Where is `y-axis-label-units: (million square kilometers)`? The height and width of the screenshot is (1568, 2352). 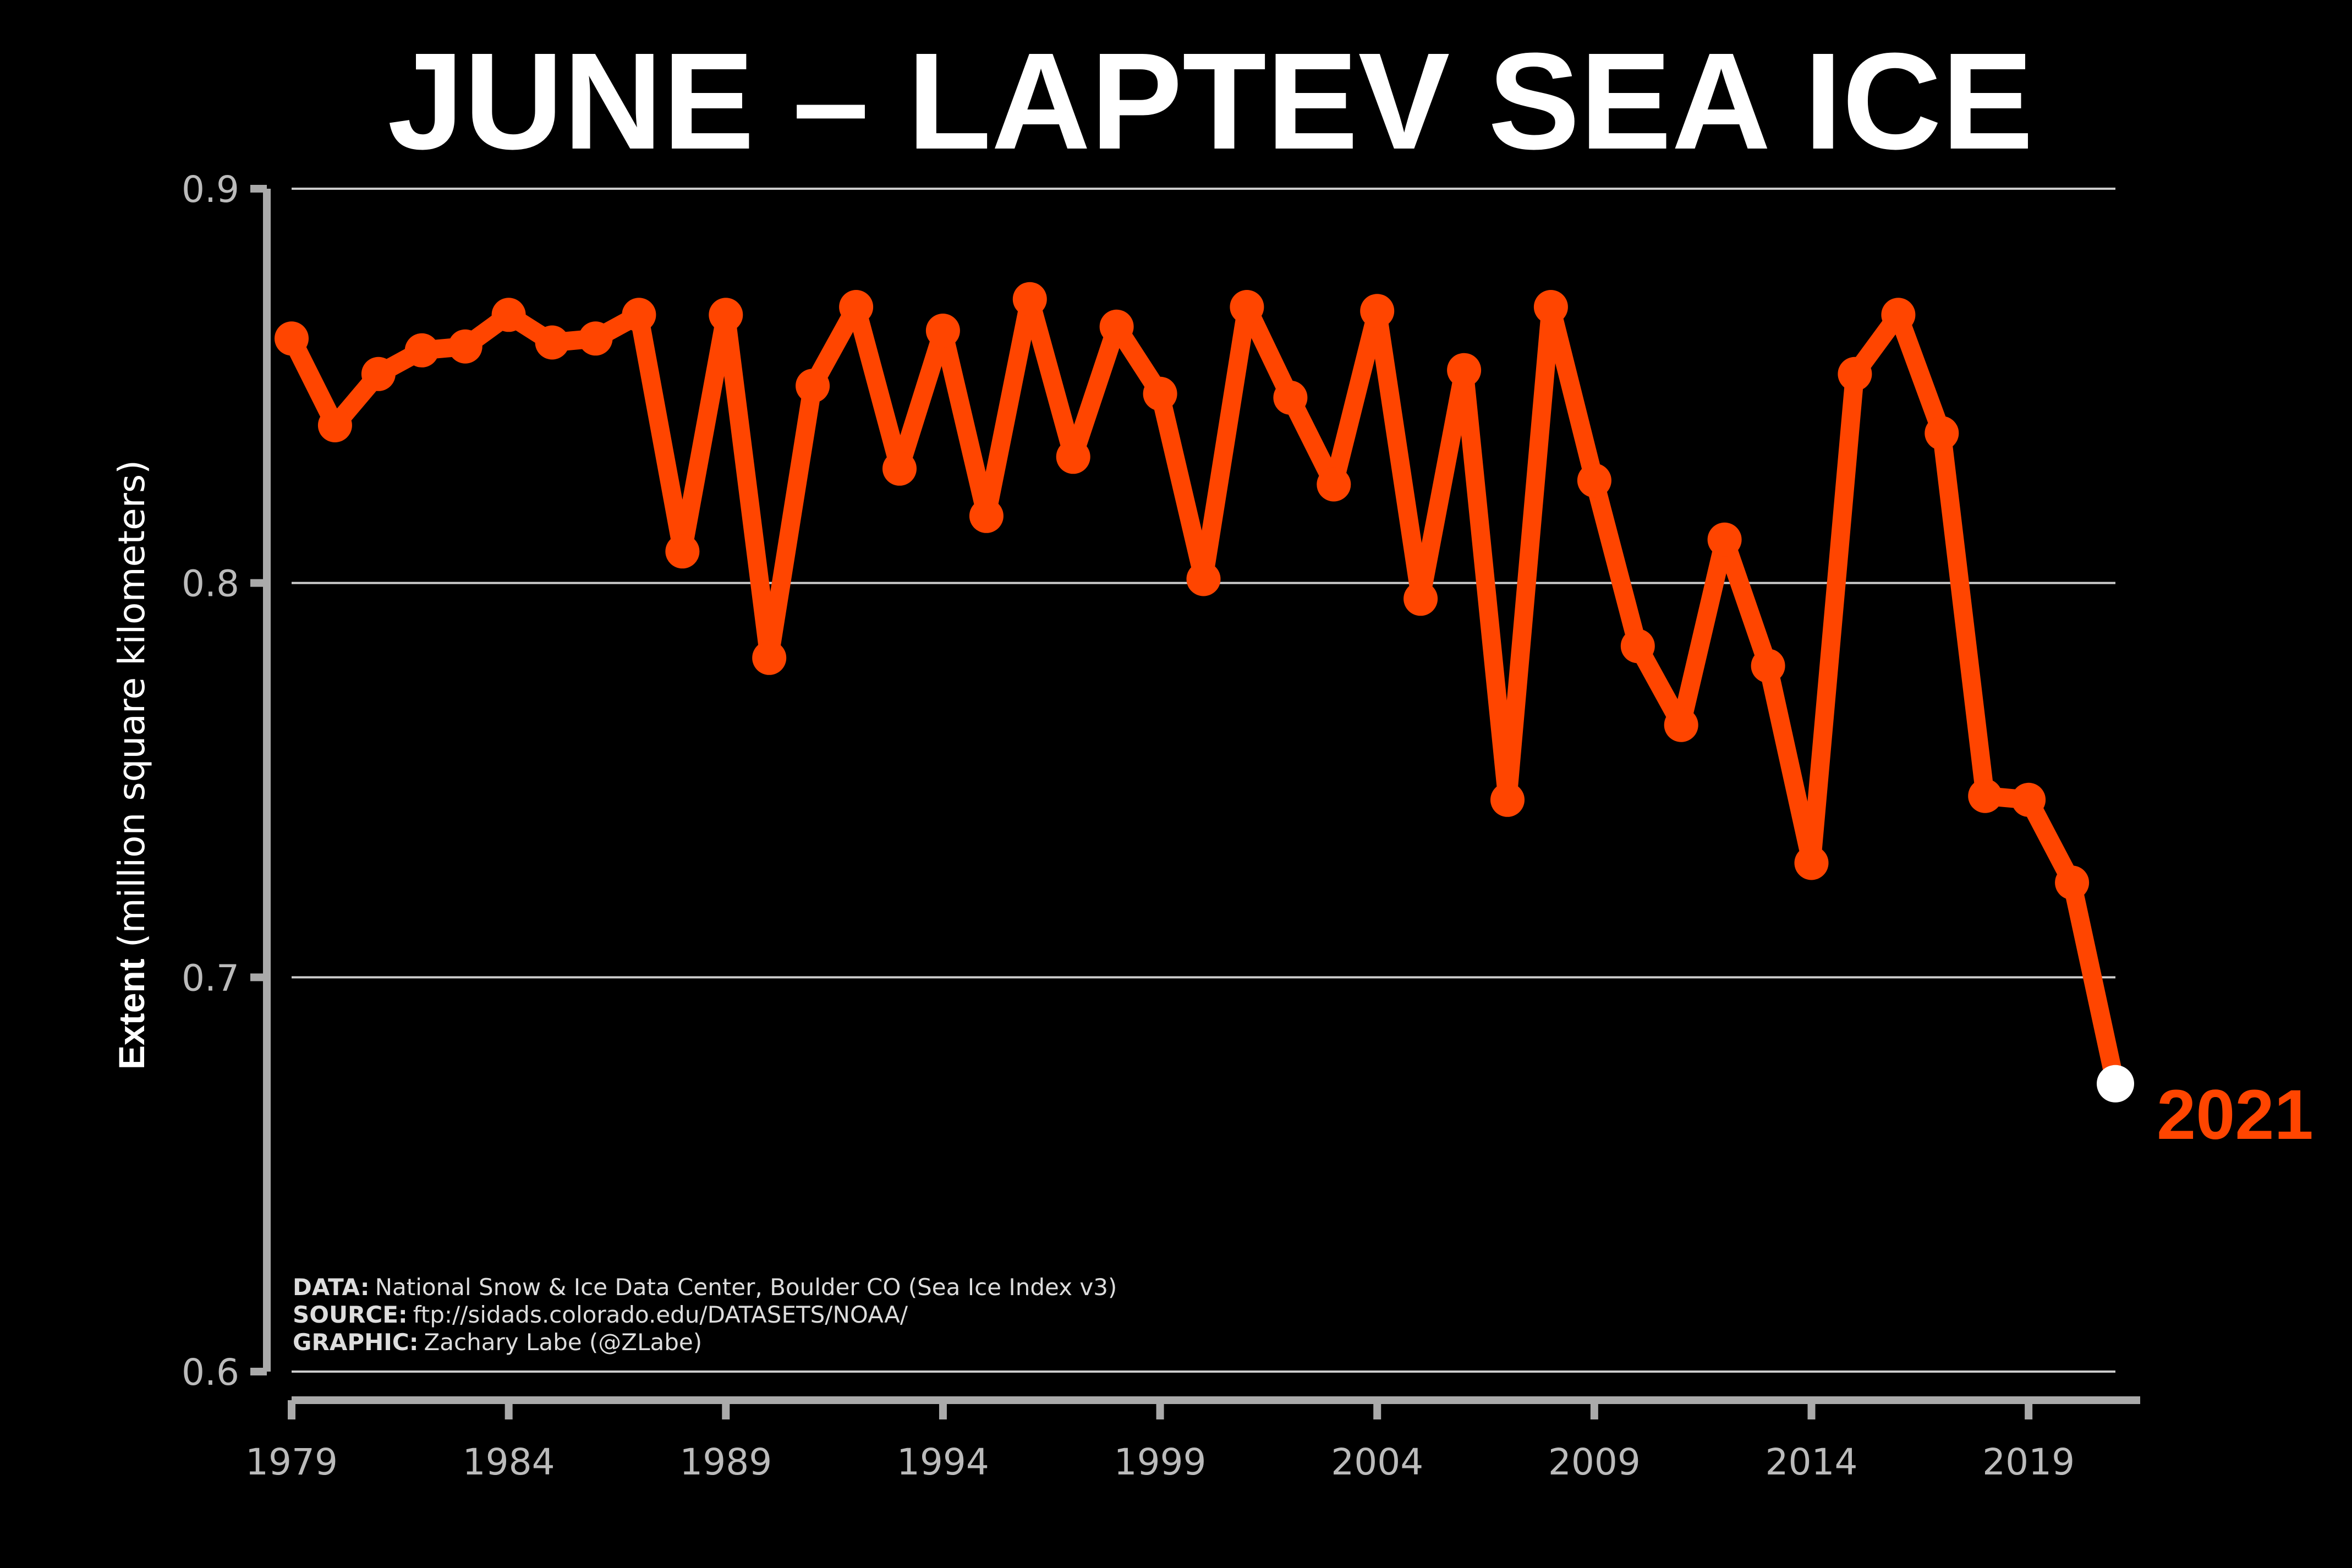 y-axis-label-units: (million square kilometers) is located at coordinates (132, 703).